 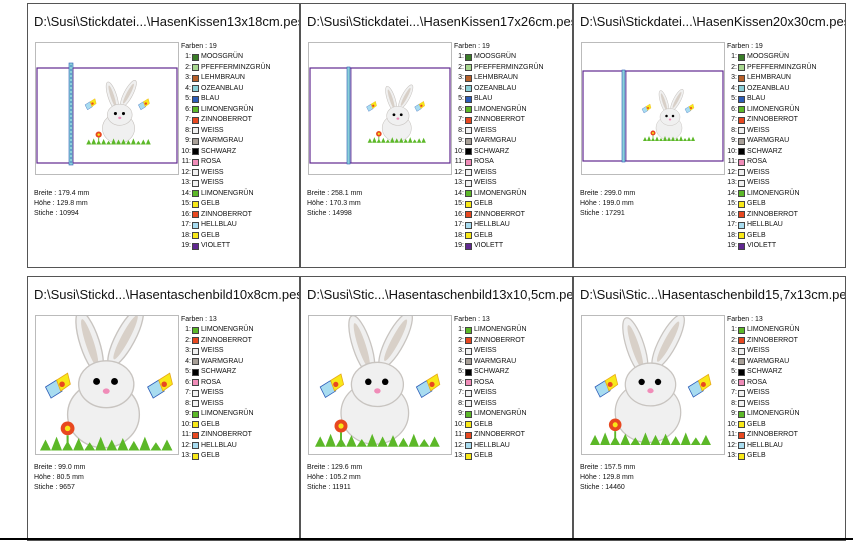 What do you see at coordinates (226, 99) in the screenshot?
I see `color-row: 5: BLAU` at bounding box center [226, 99].